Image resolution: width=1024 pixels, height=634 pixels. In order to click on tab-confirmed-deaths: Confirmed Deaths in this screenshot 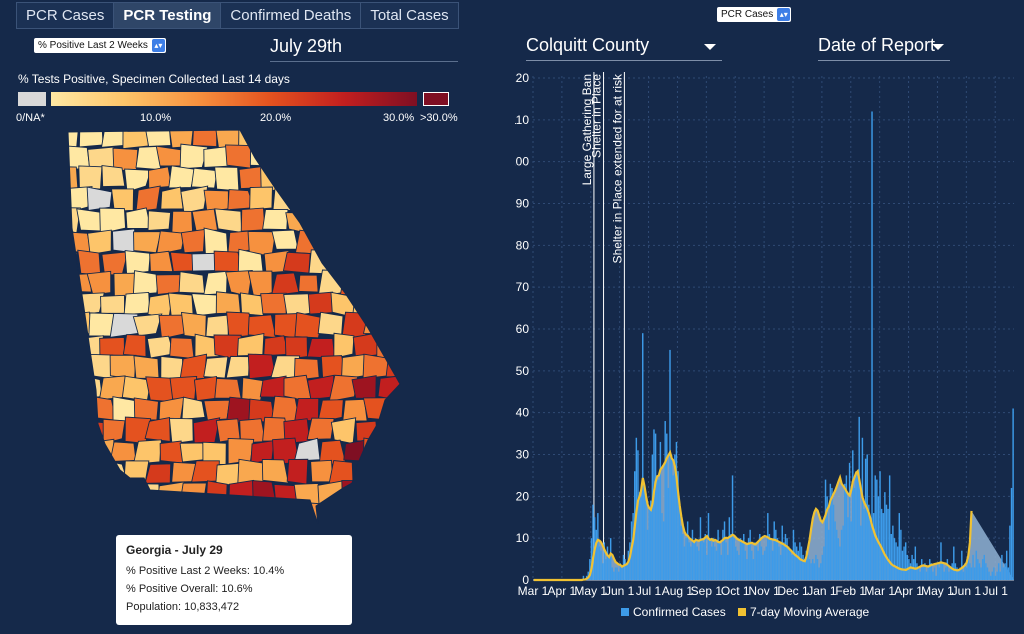, I will do `click(291, 15)`.